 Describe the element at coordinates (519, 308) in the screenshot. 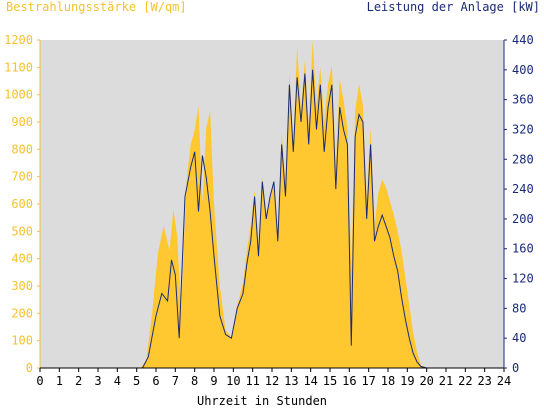

I see `right-tick-label: 80` at that location.